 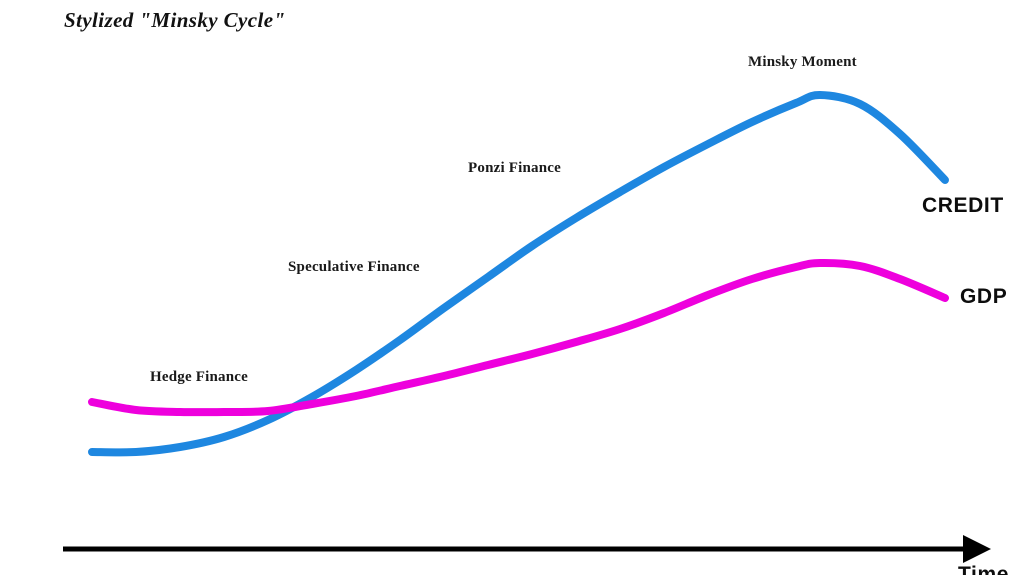 I want to click on axis-label-time: Time, so click(x=984, y=569).